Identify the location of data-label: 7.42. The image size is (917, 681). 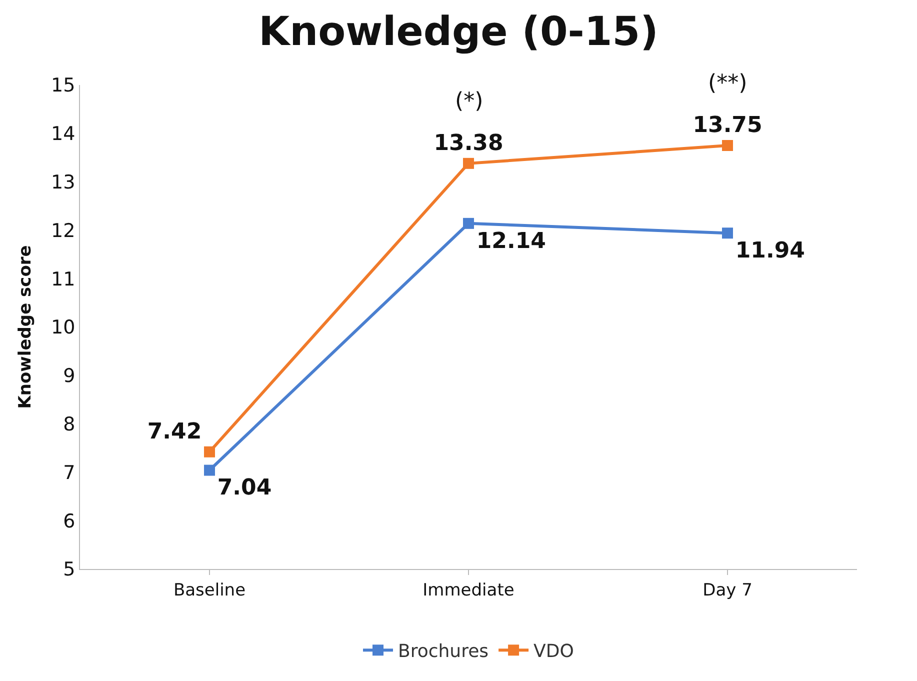
(174, 431).